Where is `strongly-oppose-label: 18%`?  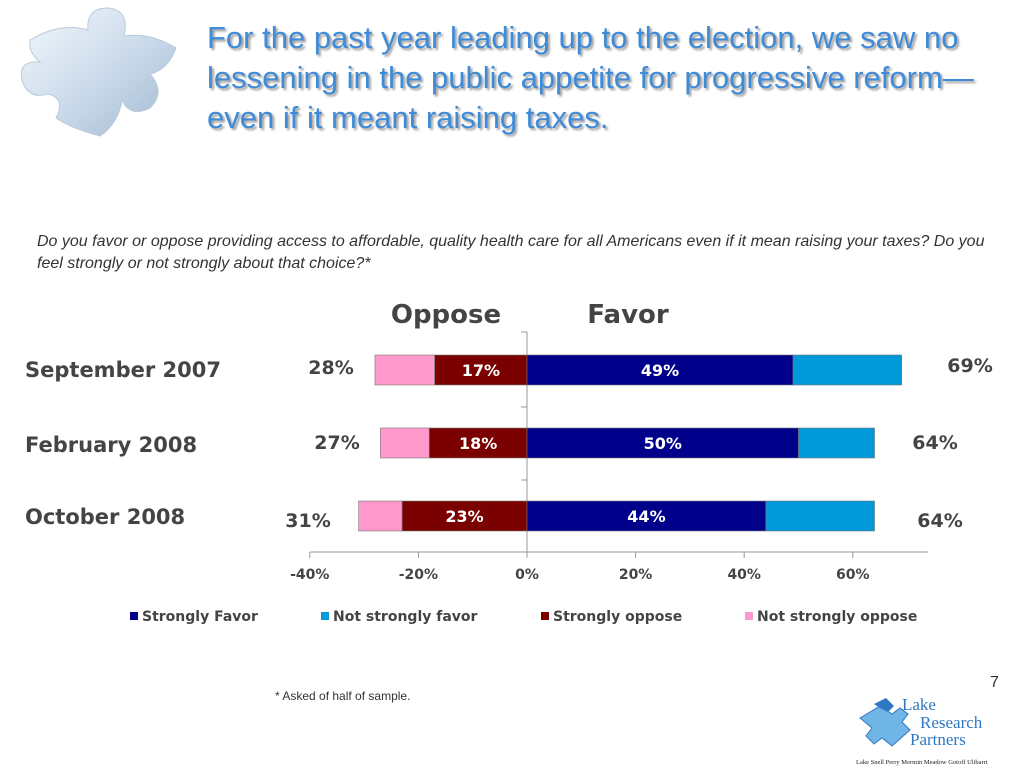
strongly-oppose-label: 18% is located at coordinates (478, 443).